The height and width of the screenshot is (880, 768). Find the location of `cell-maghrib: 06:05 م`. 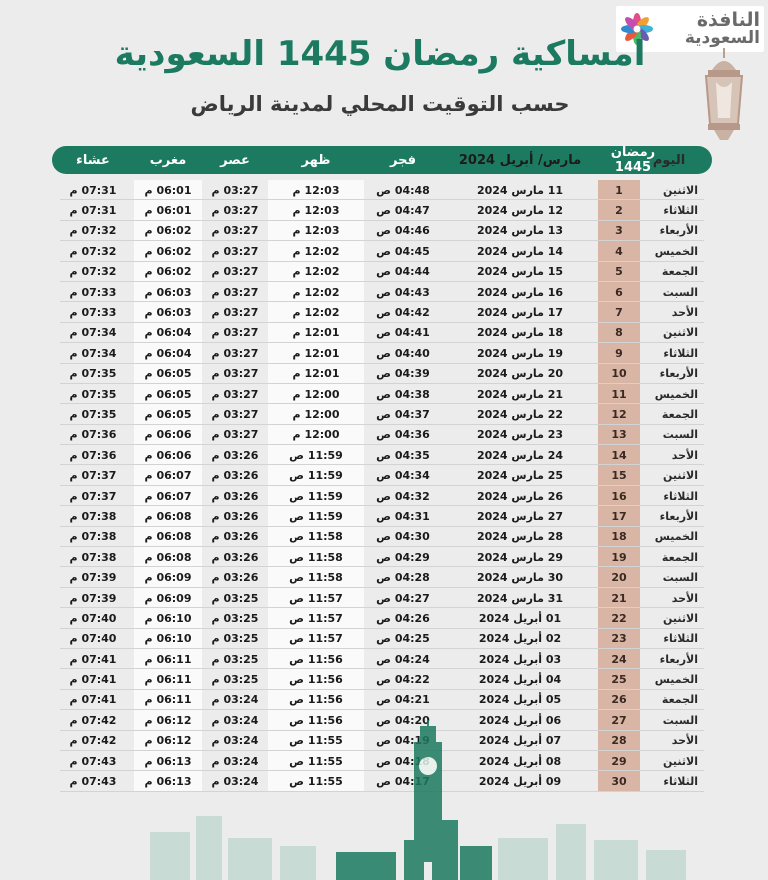

cell-maghrib: 06:05 م is located at coordinates (168, 373).